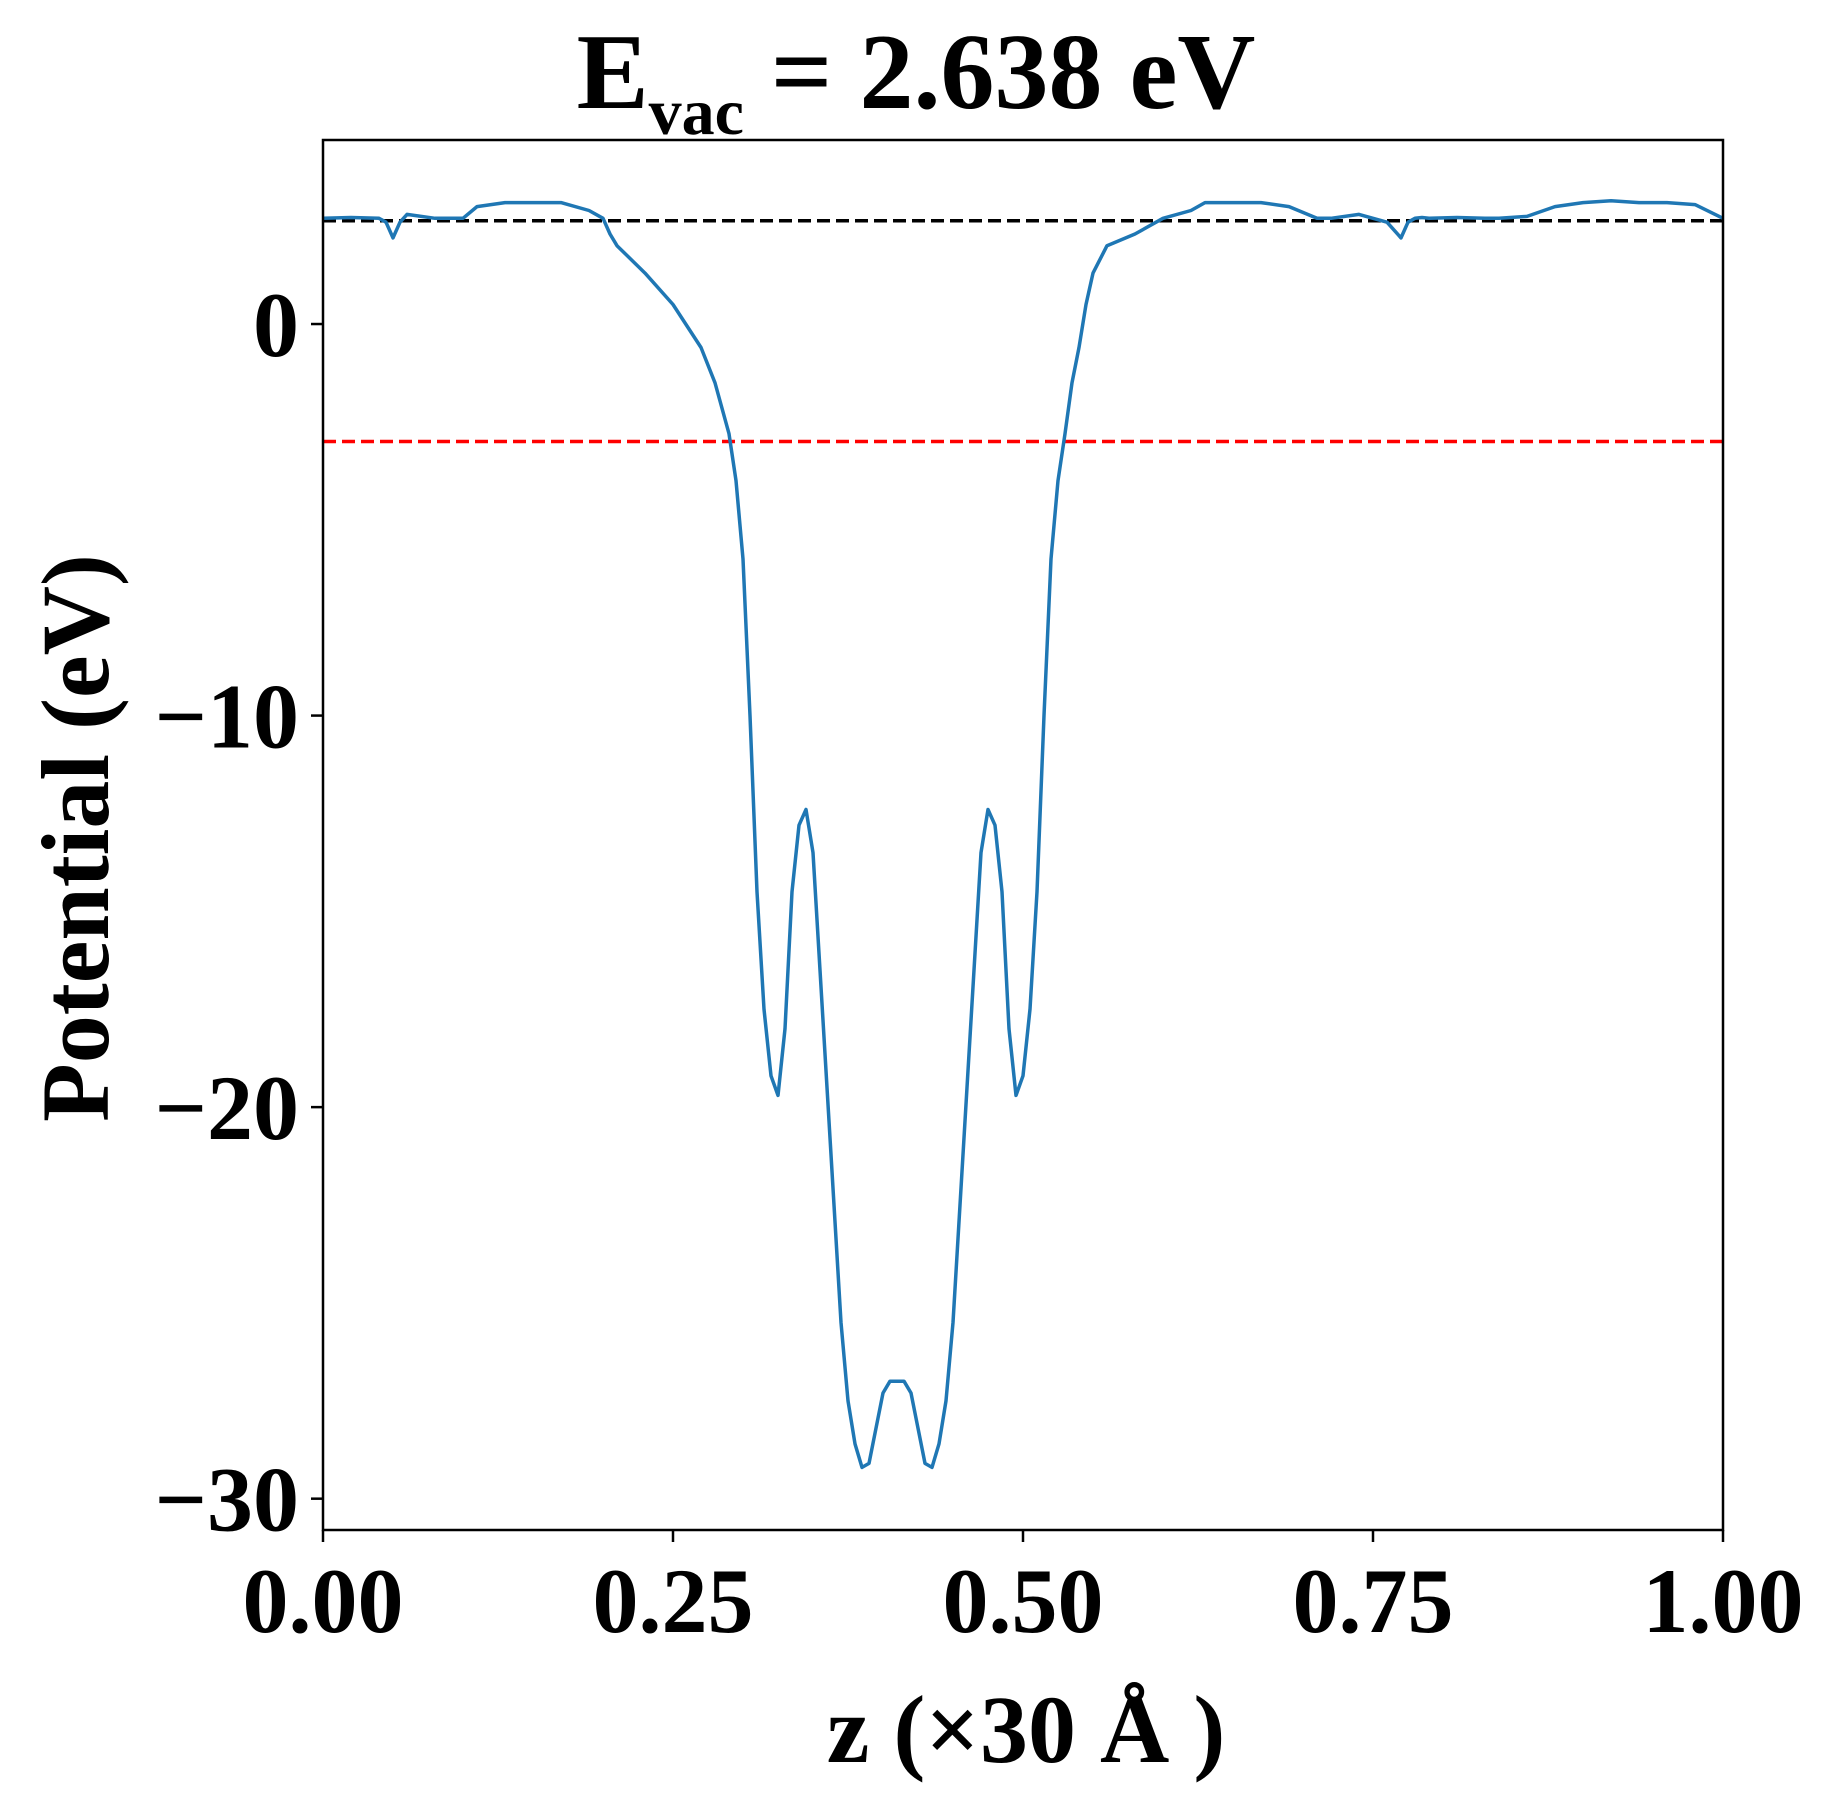 Image resolution: width=1833 pixels, height=1794 pixels. I want to click on title-subscript: vac, so click(696, 112).